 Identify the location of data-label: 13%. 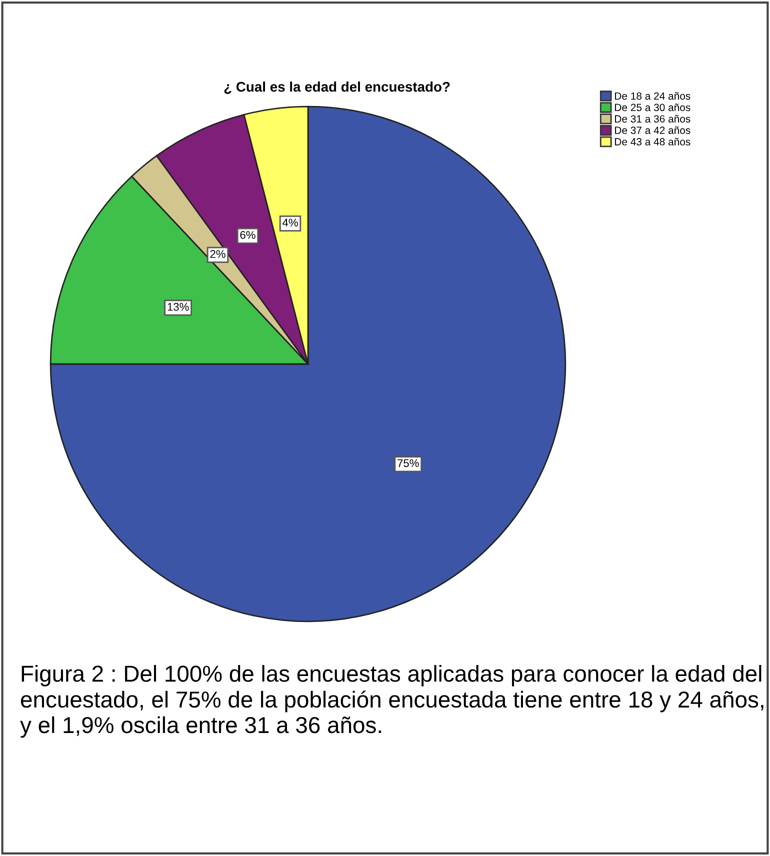
(178, 306).